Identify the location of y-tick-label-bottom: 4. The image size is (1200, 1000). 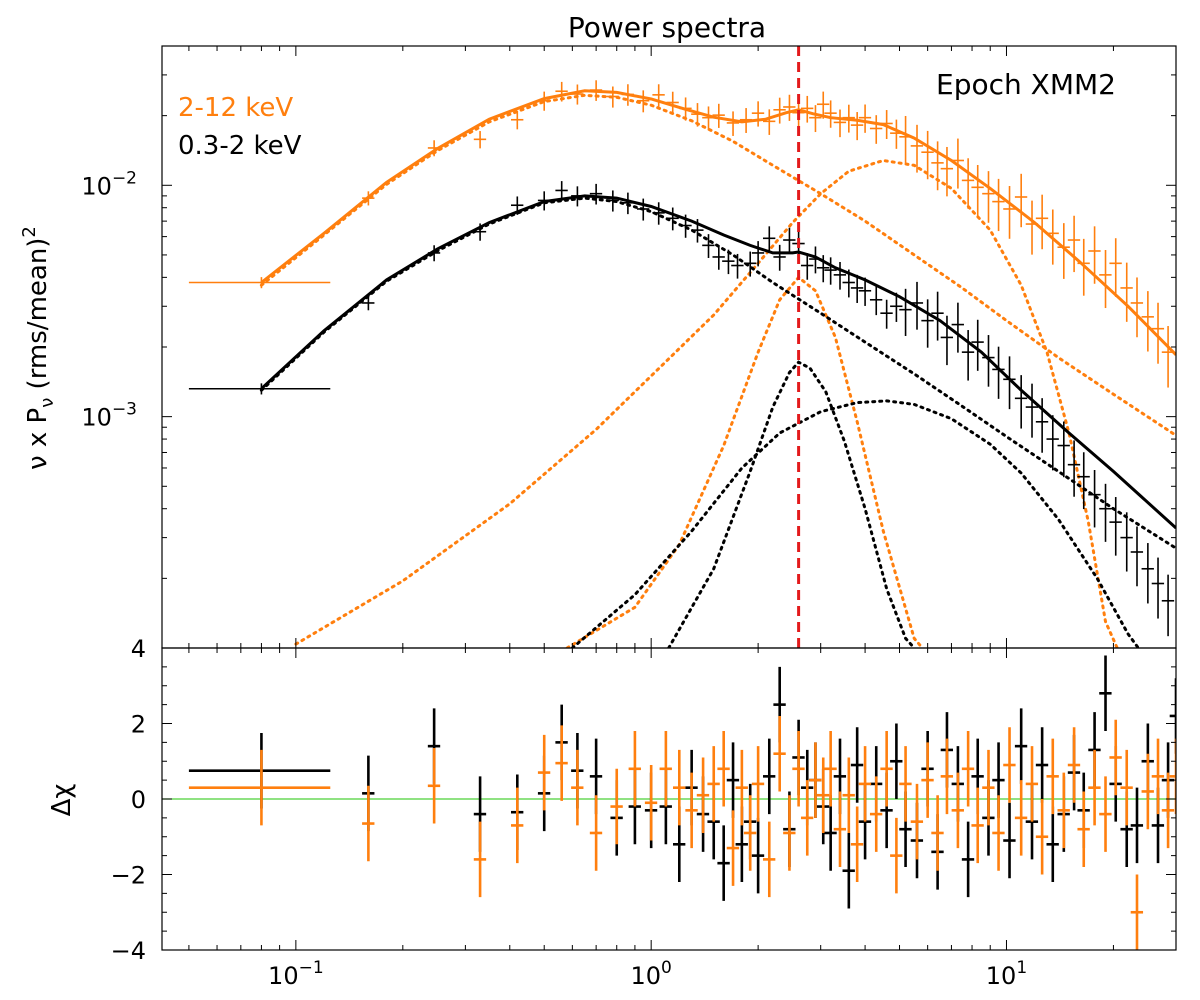
(138, 649).